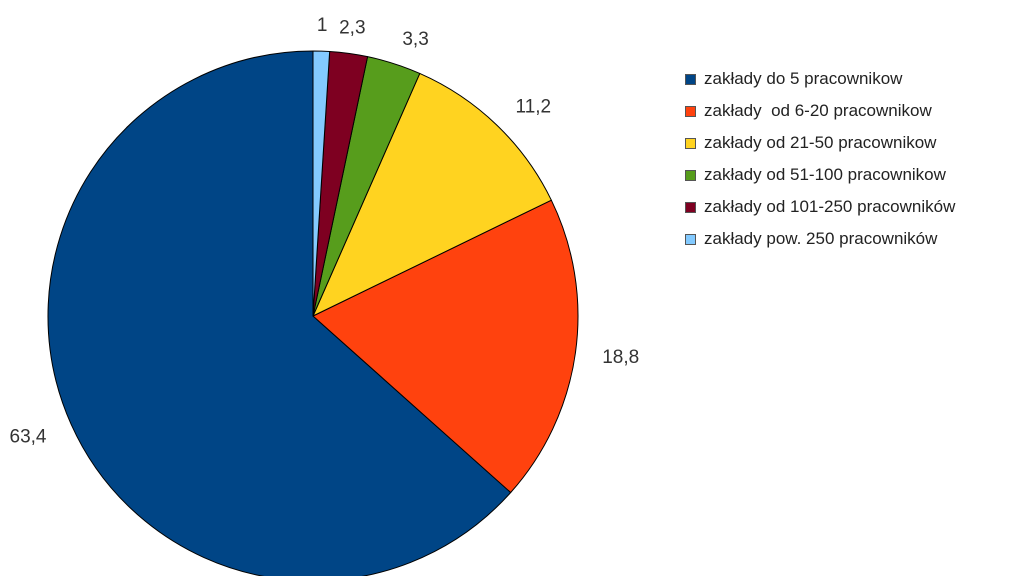 The height and width of the screenshot is (576, 1033). I want to click on legend-item-1: zakłady do 5 pracownikow, so click(820, 79).